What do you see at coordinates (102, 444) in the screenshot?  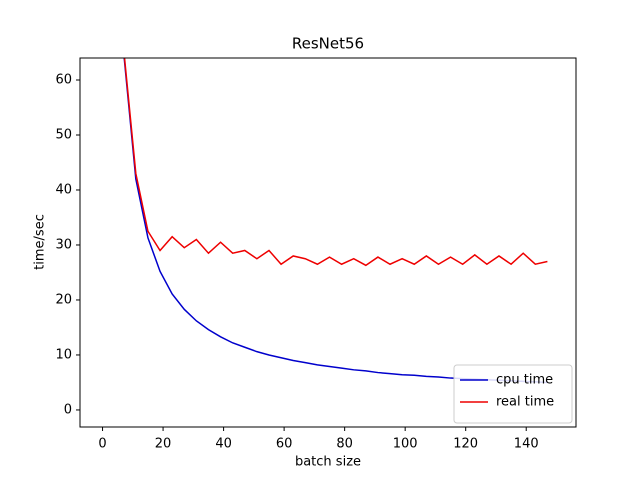 I see `x-tick-label: 0` at bounding box center [102, 444].